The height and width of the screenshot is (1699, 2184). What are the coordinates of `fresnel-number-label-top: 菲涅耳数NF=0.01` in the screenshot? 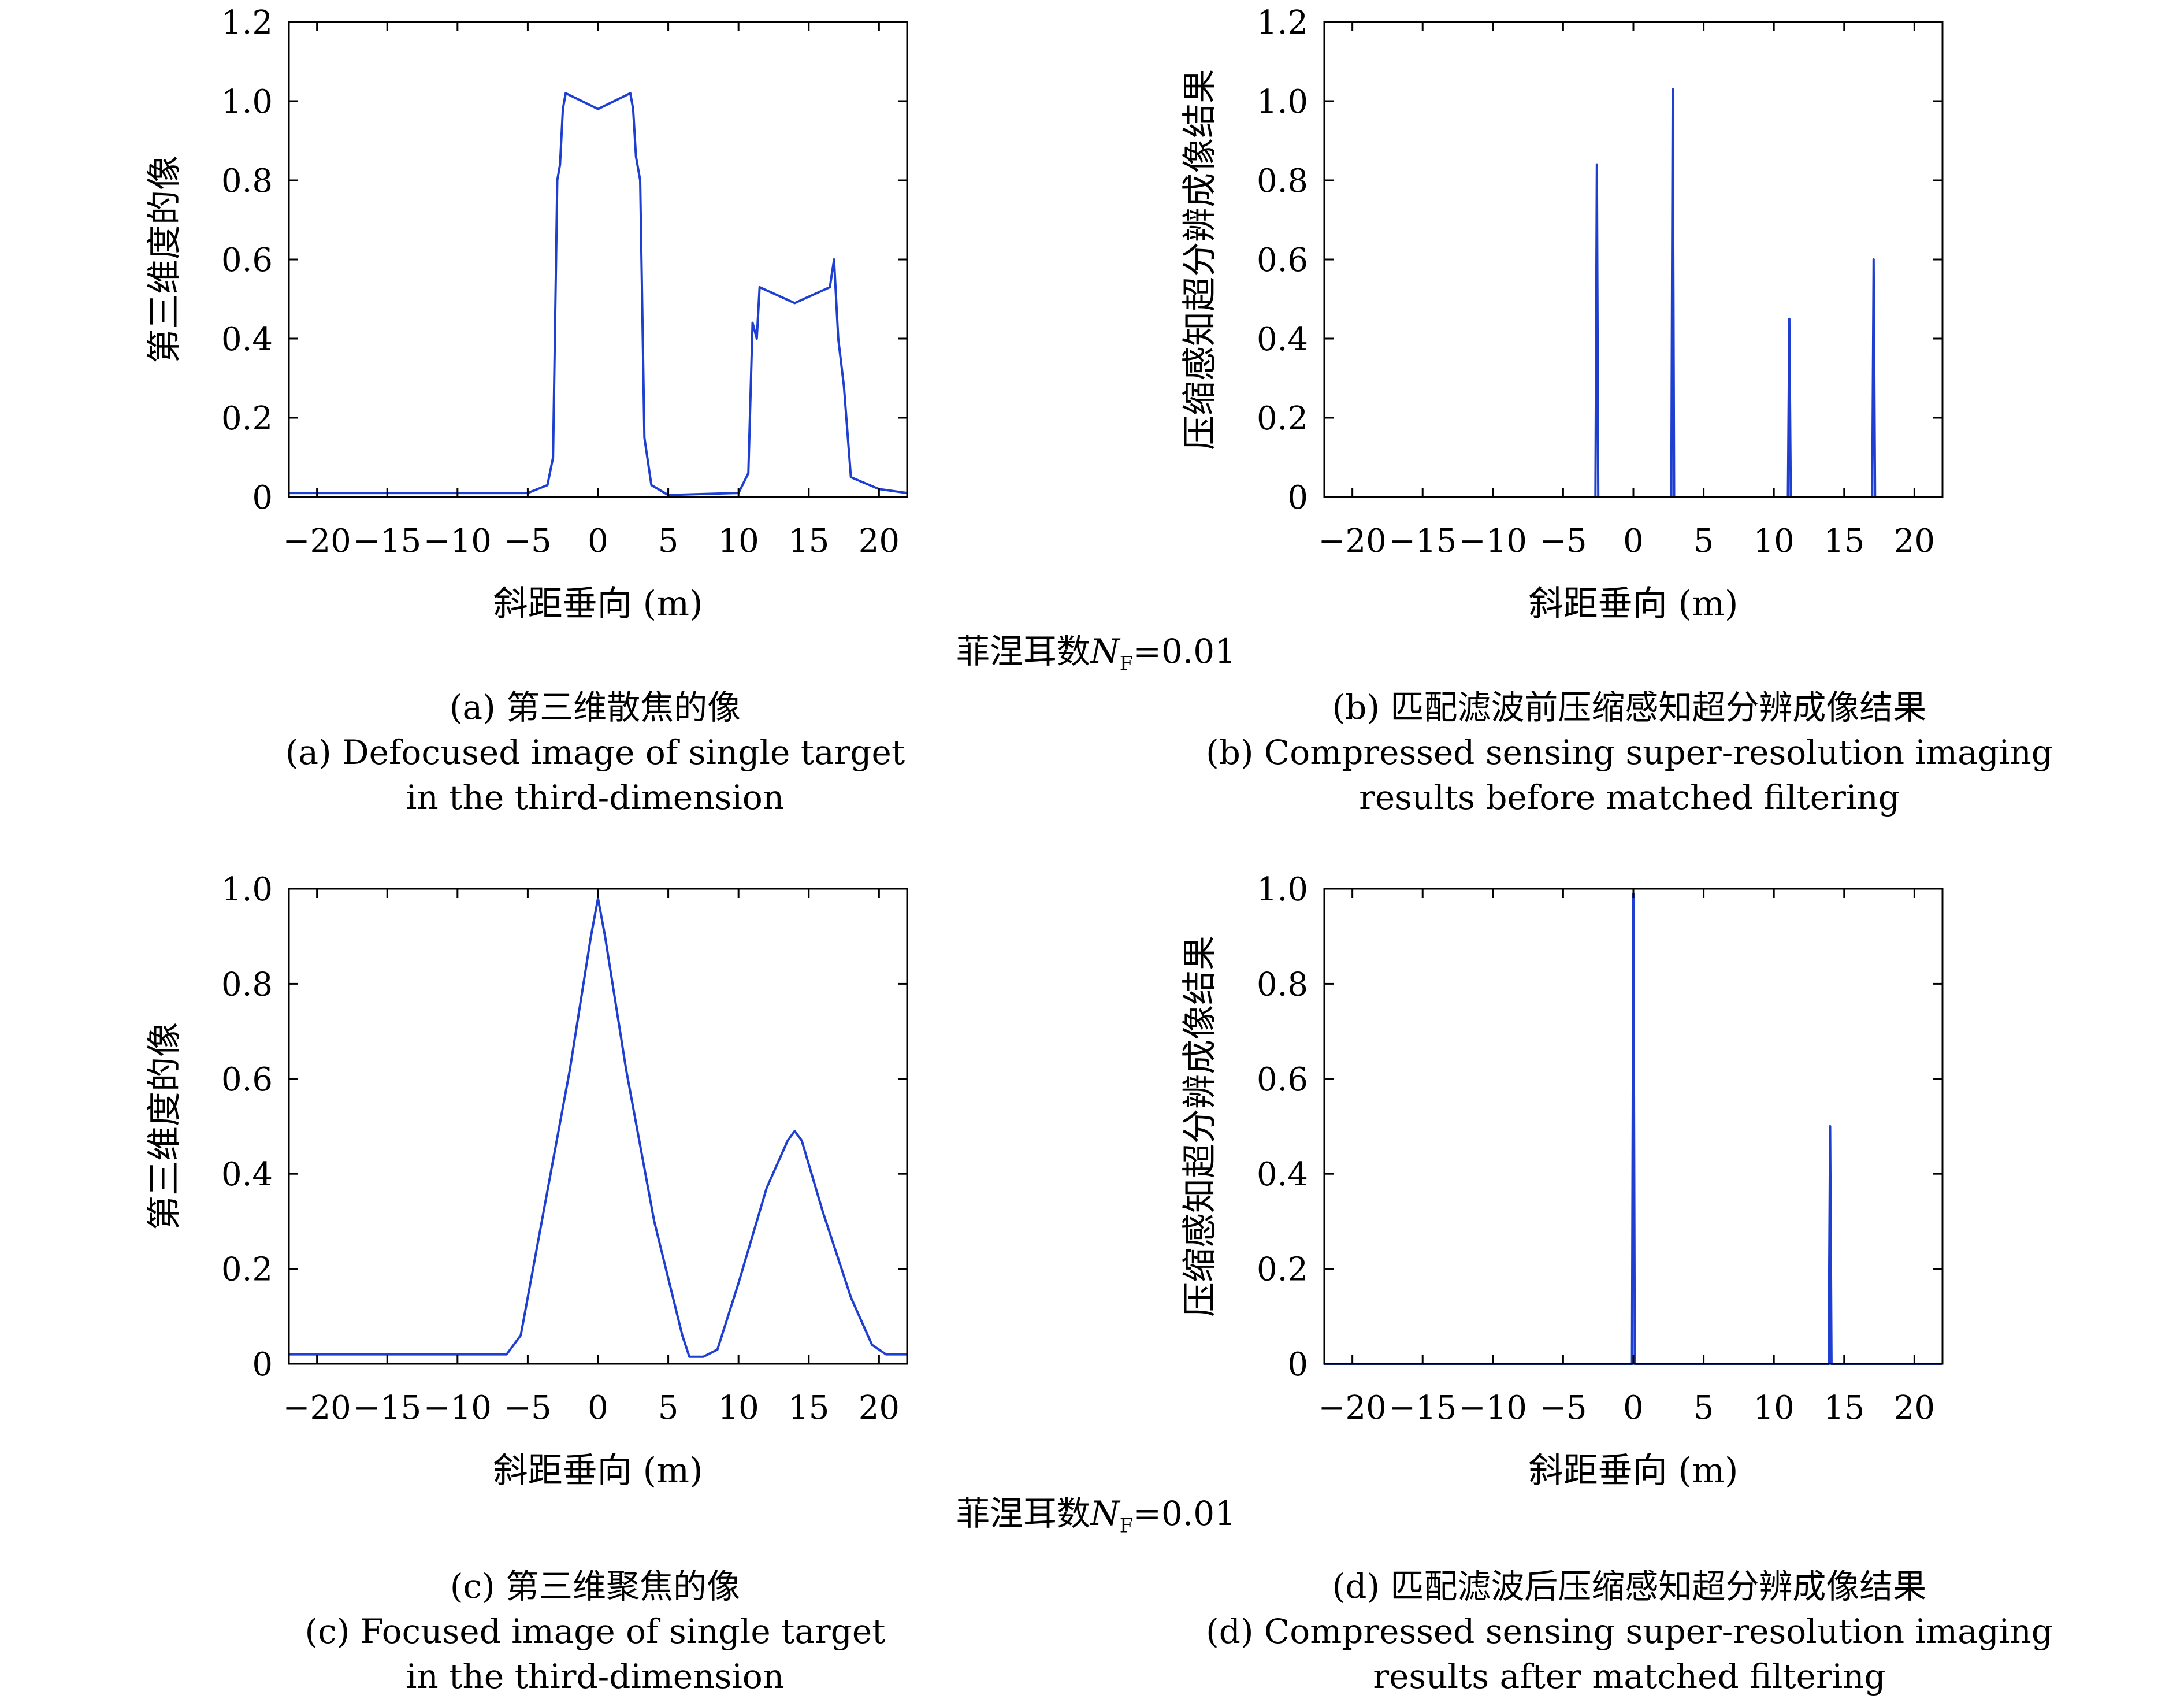 It's located at (1096, 650).